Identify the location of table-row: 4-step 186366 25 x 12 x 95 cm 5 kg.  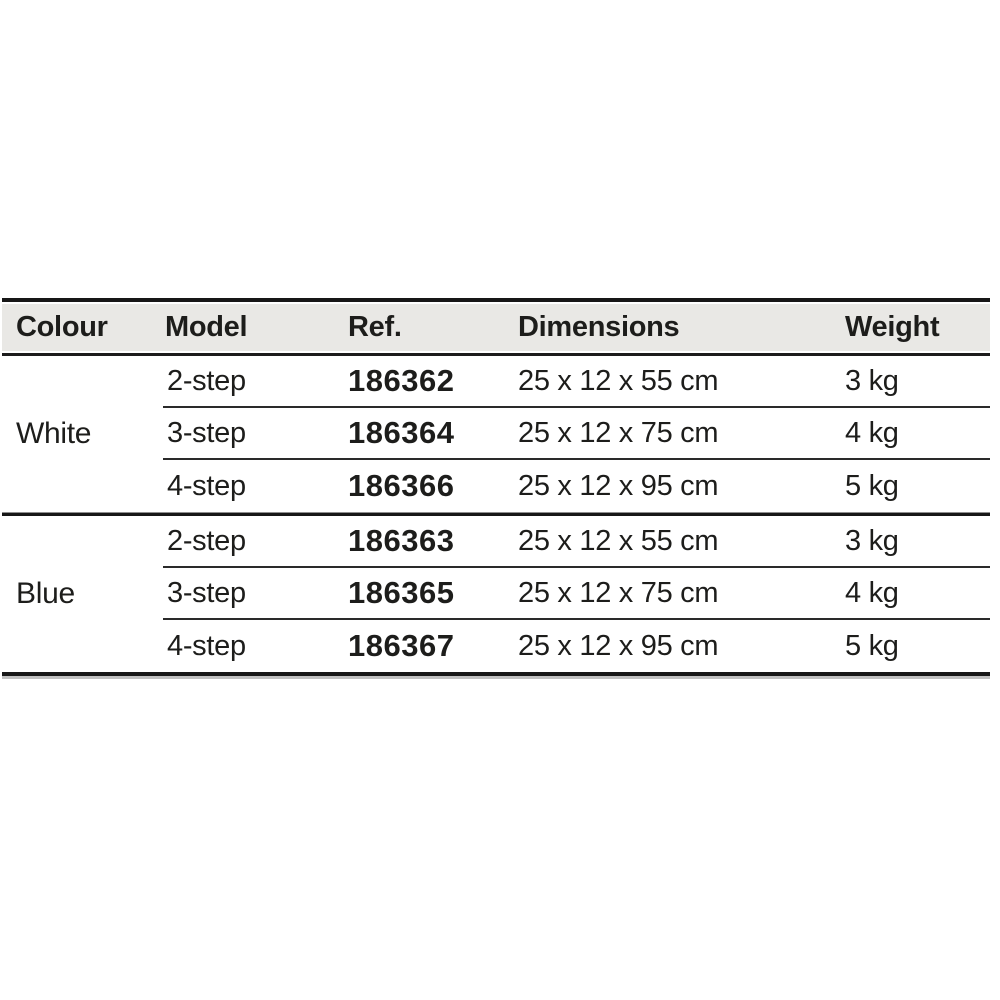
(576, 486).